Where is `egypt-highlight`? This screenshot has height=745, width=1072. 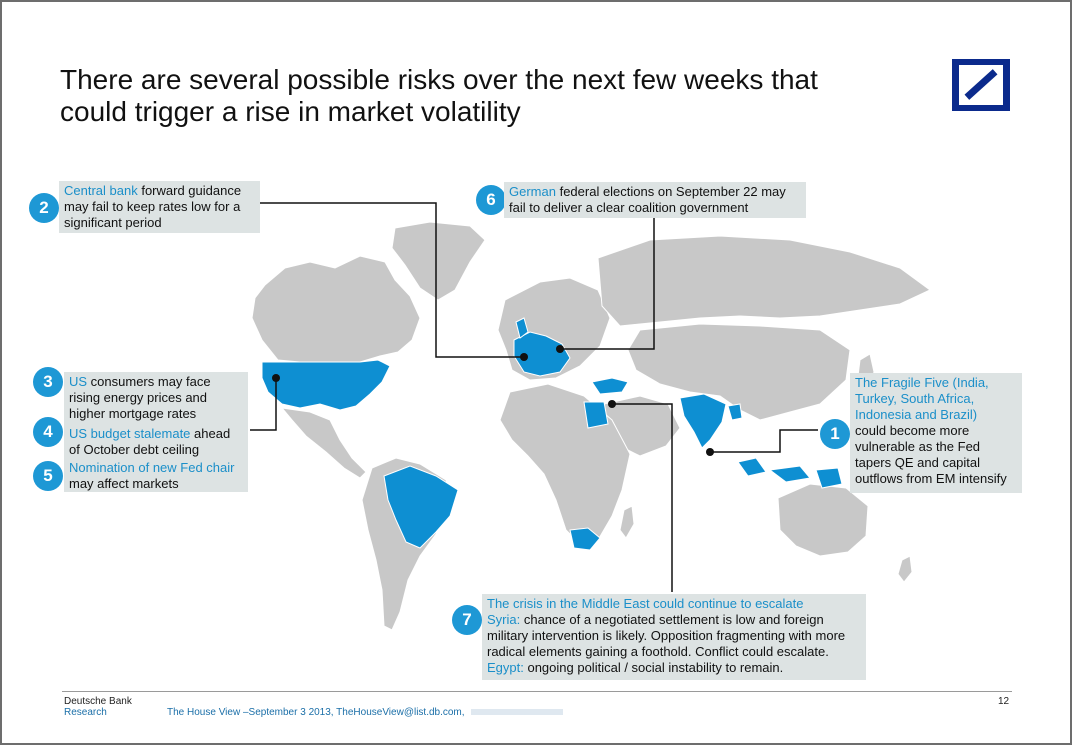
egypt-highlight is located at coordinates (596, 415).